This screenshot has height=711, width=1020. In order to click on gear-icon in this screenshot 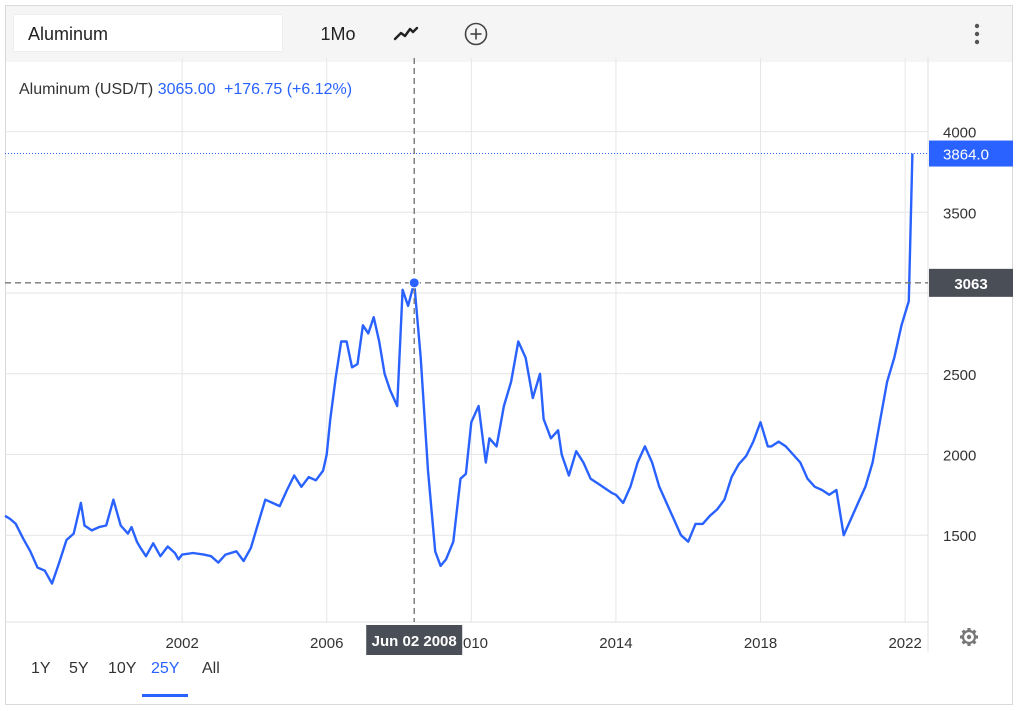, I will do `click(969, 637)`.